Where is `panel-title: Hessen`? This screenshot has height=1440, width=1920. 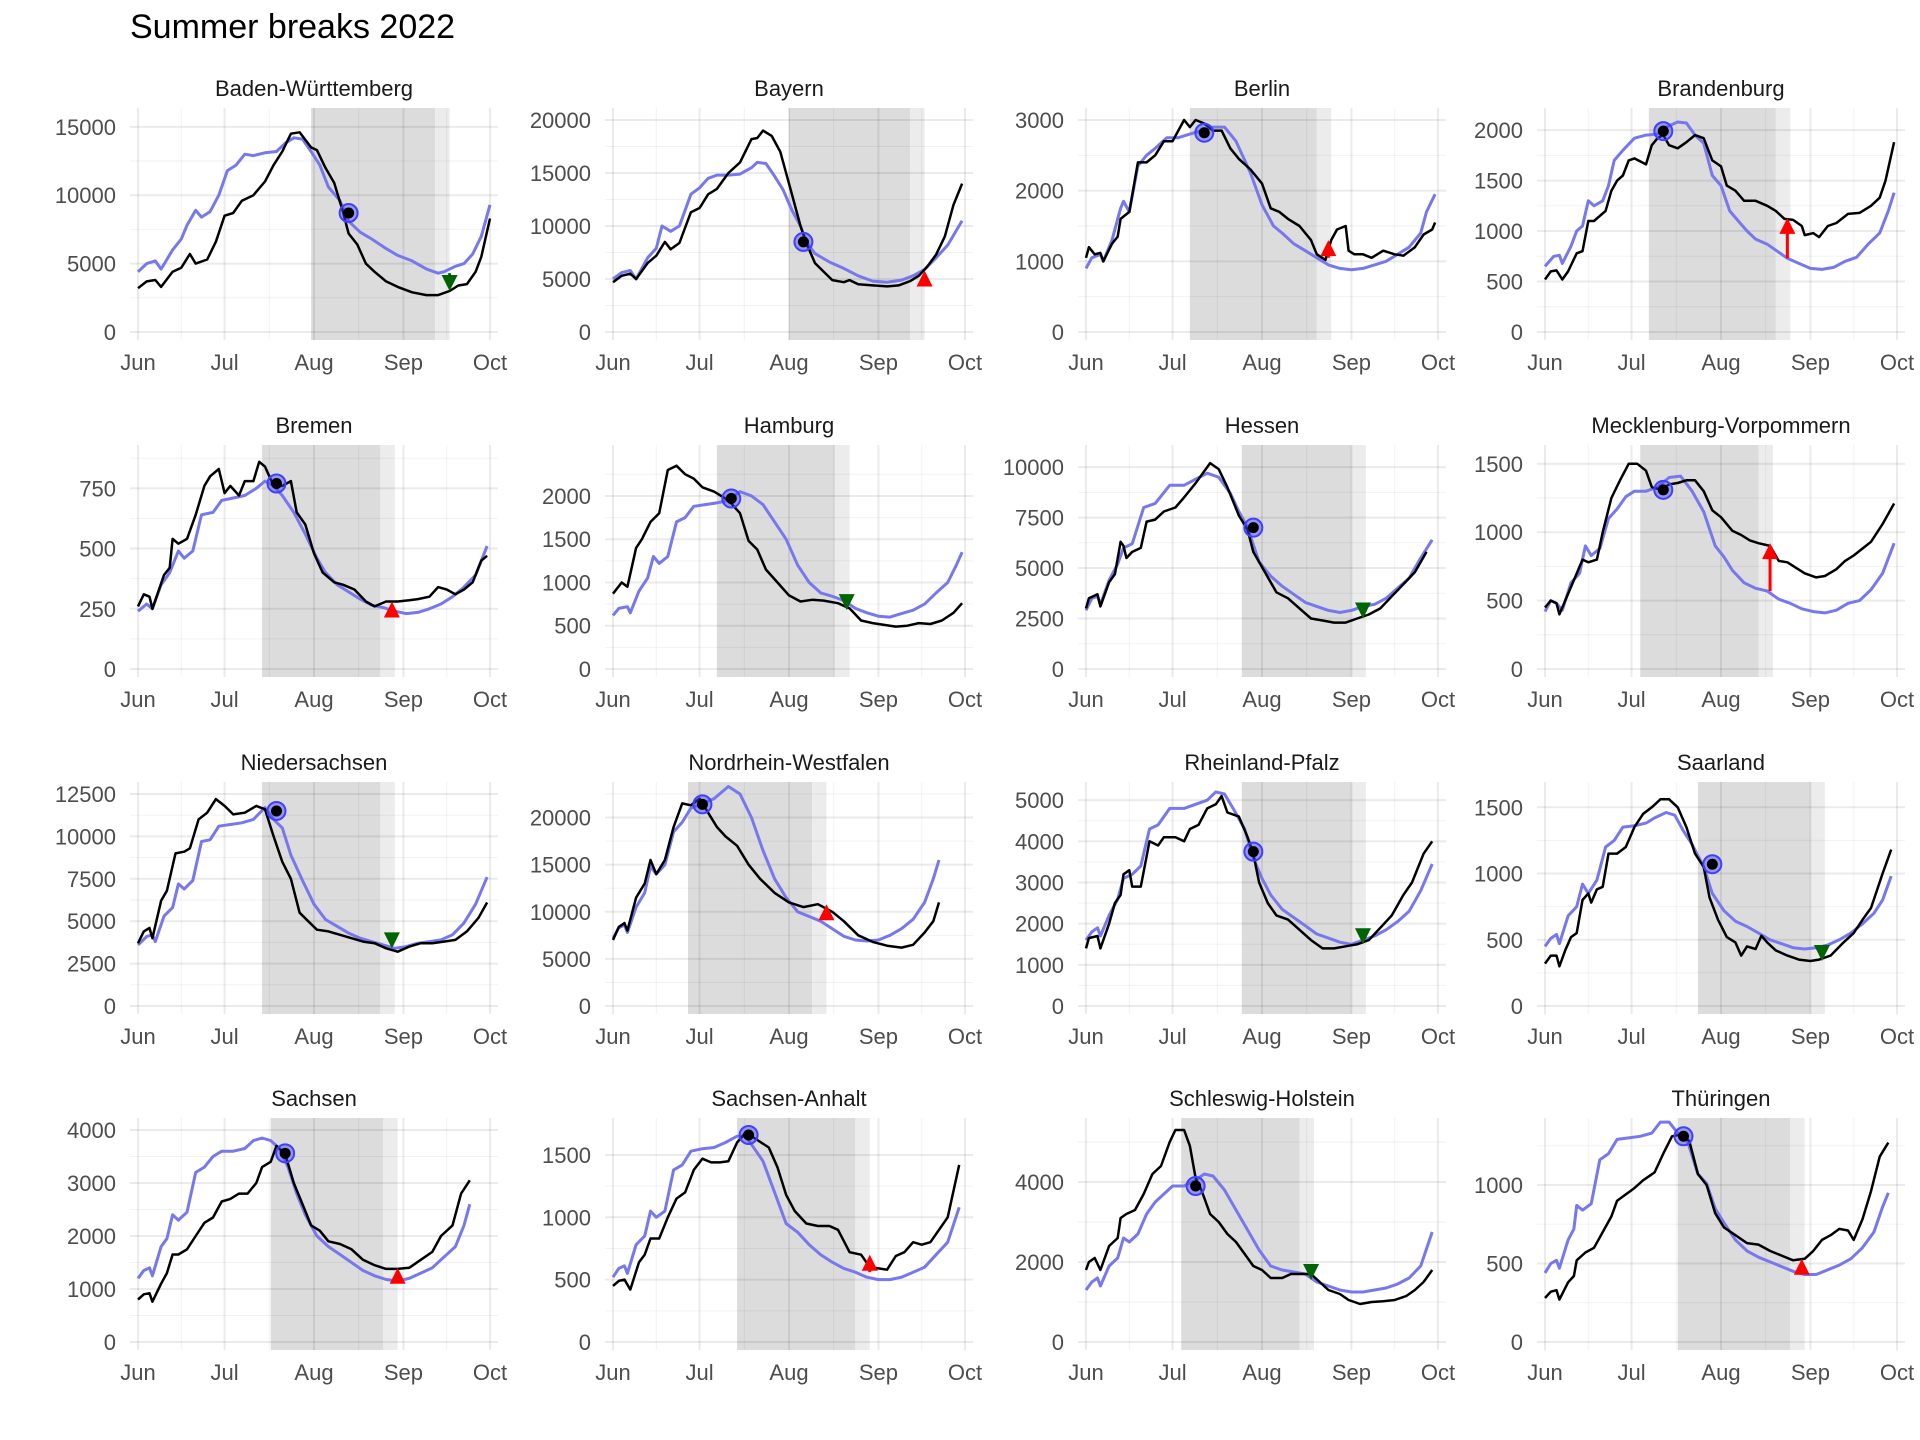 panel-title: Hessen is located at coordinates (1262, 425).